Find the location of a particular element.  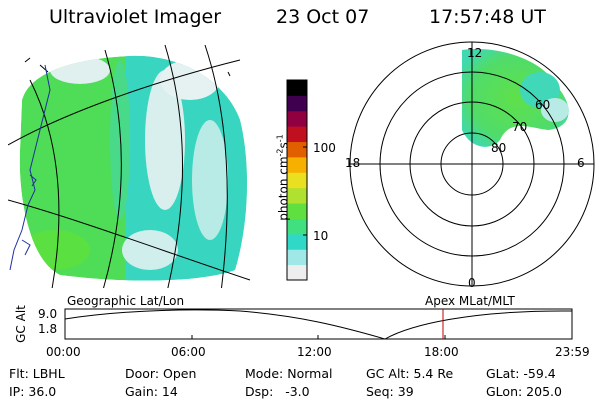

colorbar is located at coordinates (297, 180).